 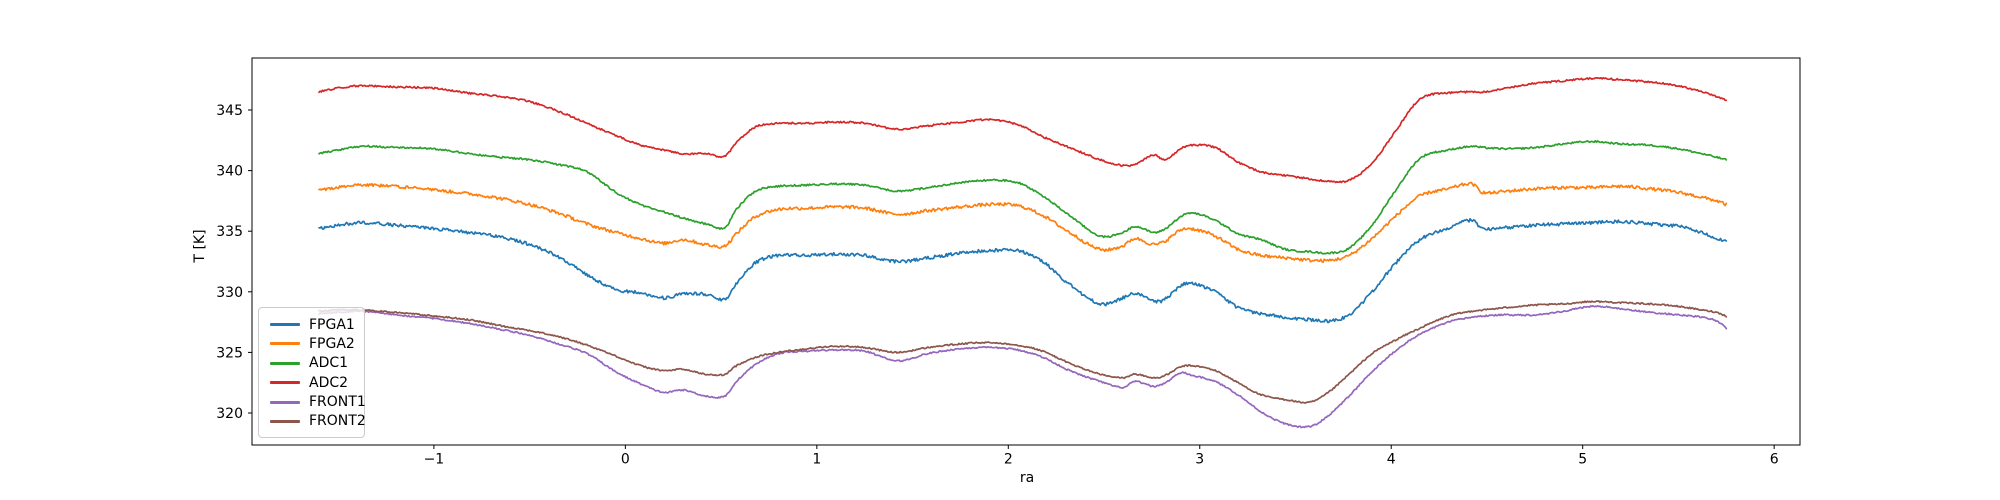 I want to click on series-line-fpga2, so click(x=1023, y=222).